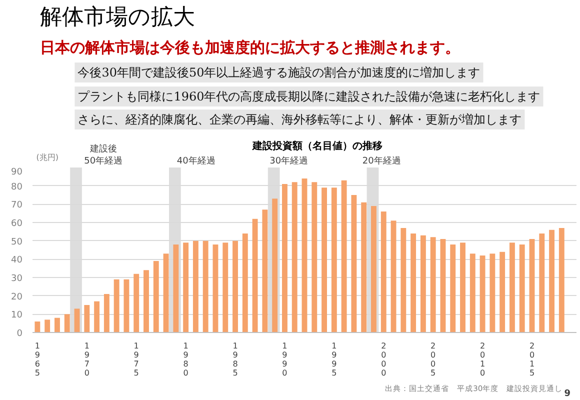  What do you see at coordinates (334, 360) in the screenshot?
I see `x-tick-label: 1 9 9 5` at bounding box center [334, 360].